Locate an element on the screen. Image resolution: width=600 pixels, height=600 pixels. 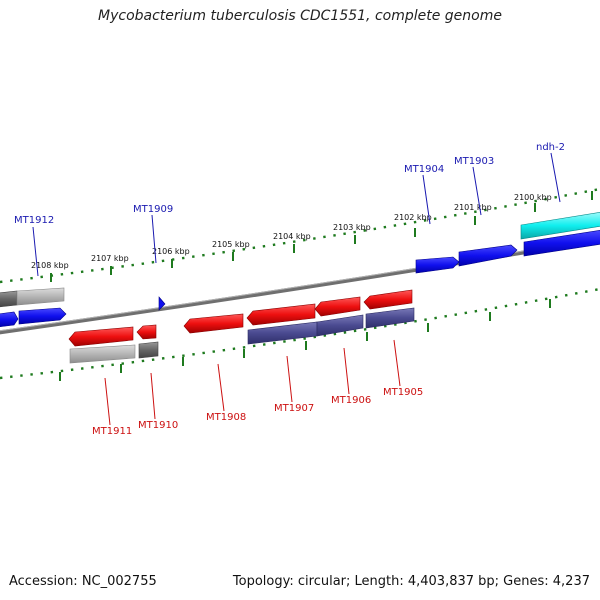
gene-label-mt1904: MT1904 is located at coordinates (424, 169).